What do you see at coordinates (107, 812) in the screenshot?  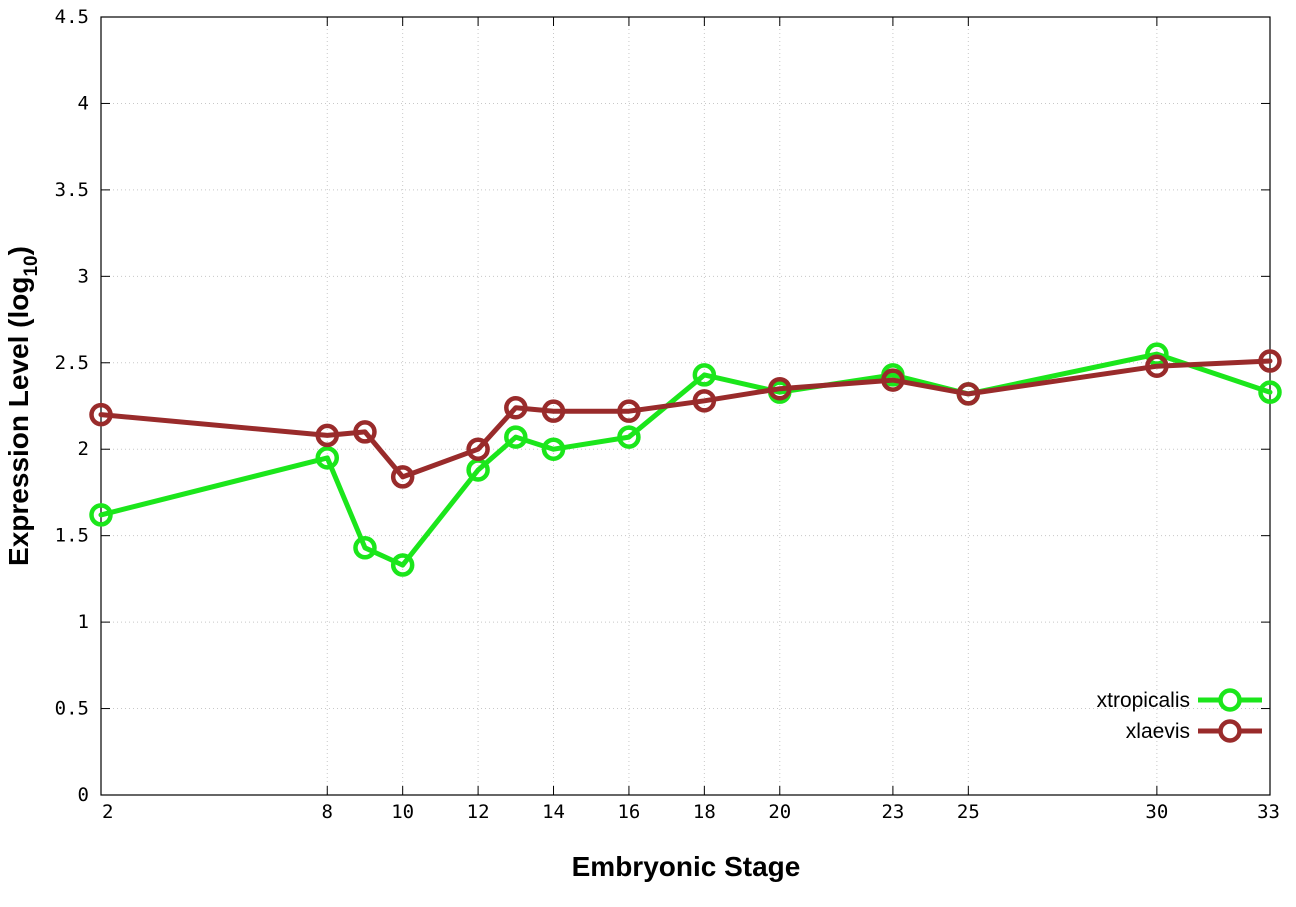 I see `x-tick-label: 2` at bounding box center [107, 812].